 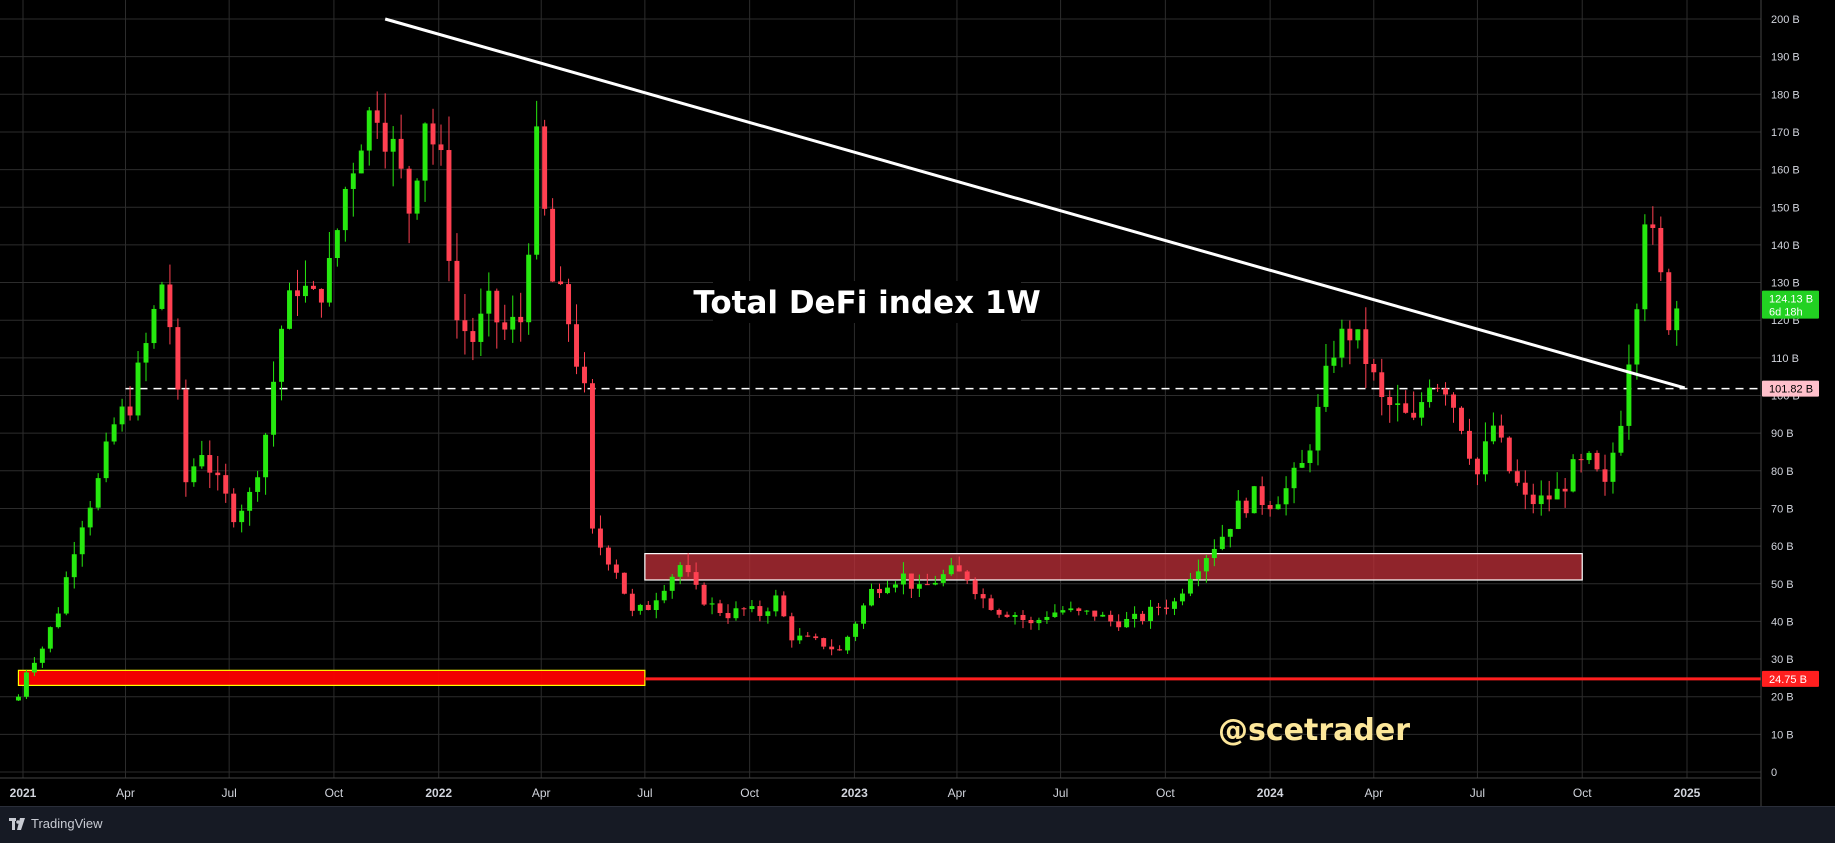 What do you see at coordinates (1782, 585) in the screenshot?
I see `y-tick-label: 50 B` at bounding box center [1782, 585].